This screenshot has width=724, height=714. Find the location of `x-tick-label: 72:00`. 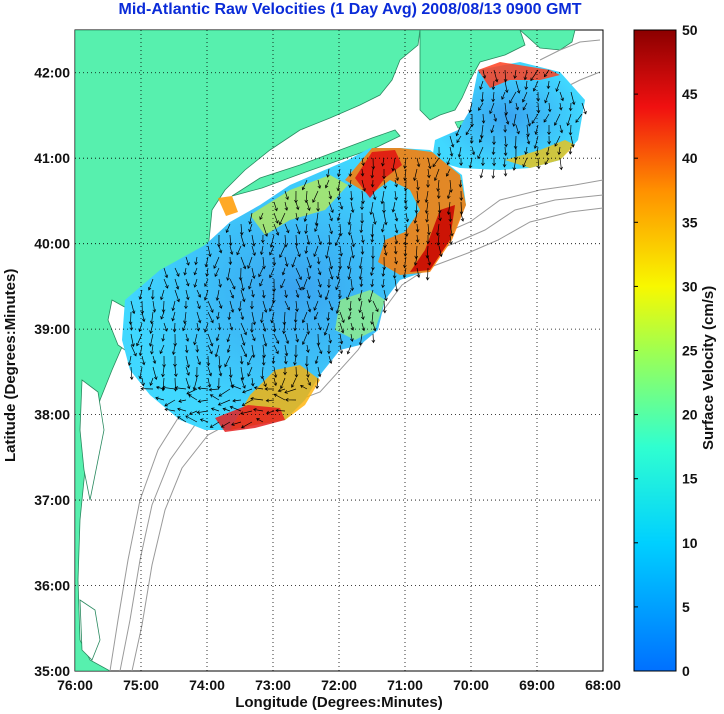

x-tick-label: 72:00 is located at coordinates (339, 685).